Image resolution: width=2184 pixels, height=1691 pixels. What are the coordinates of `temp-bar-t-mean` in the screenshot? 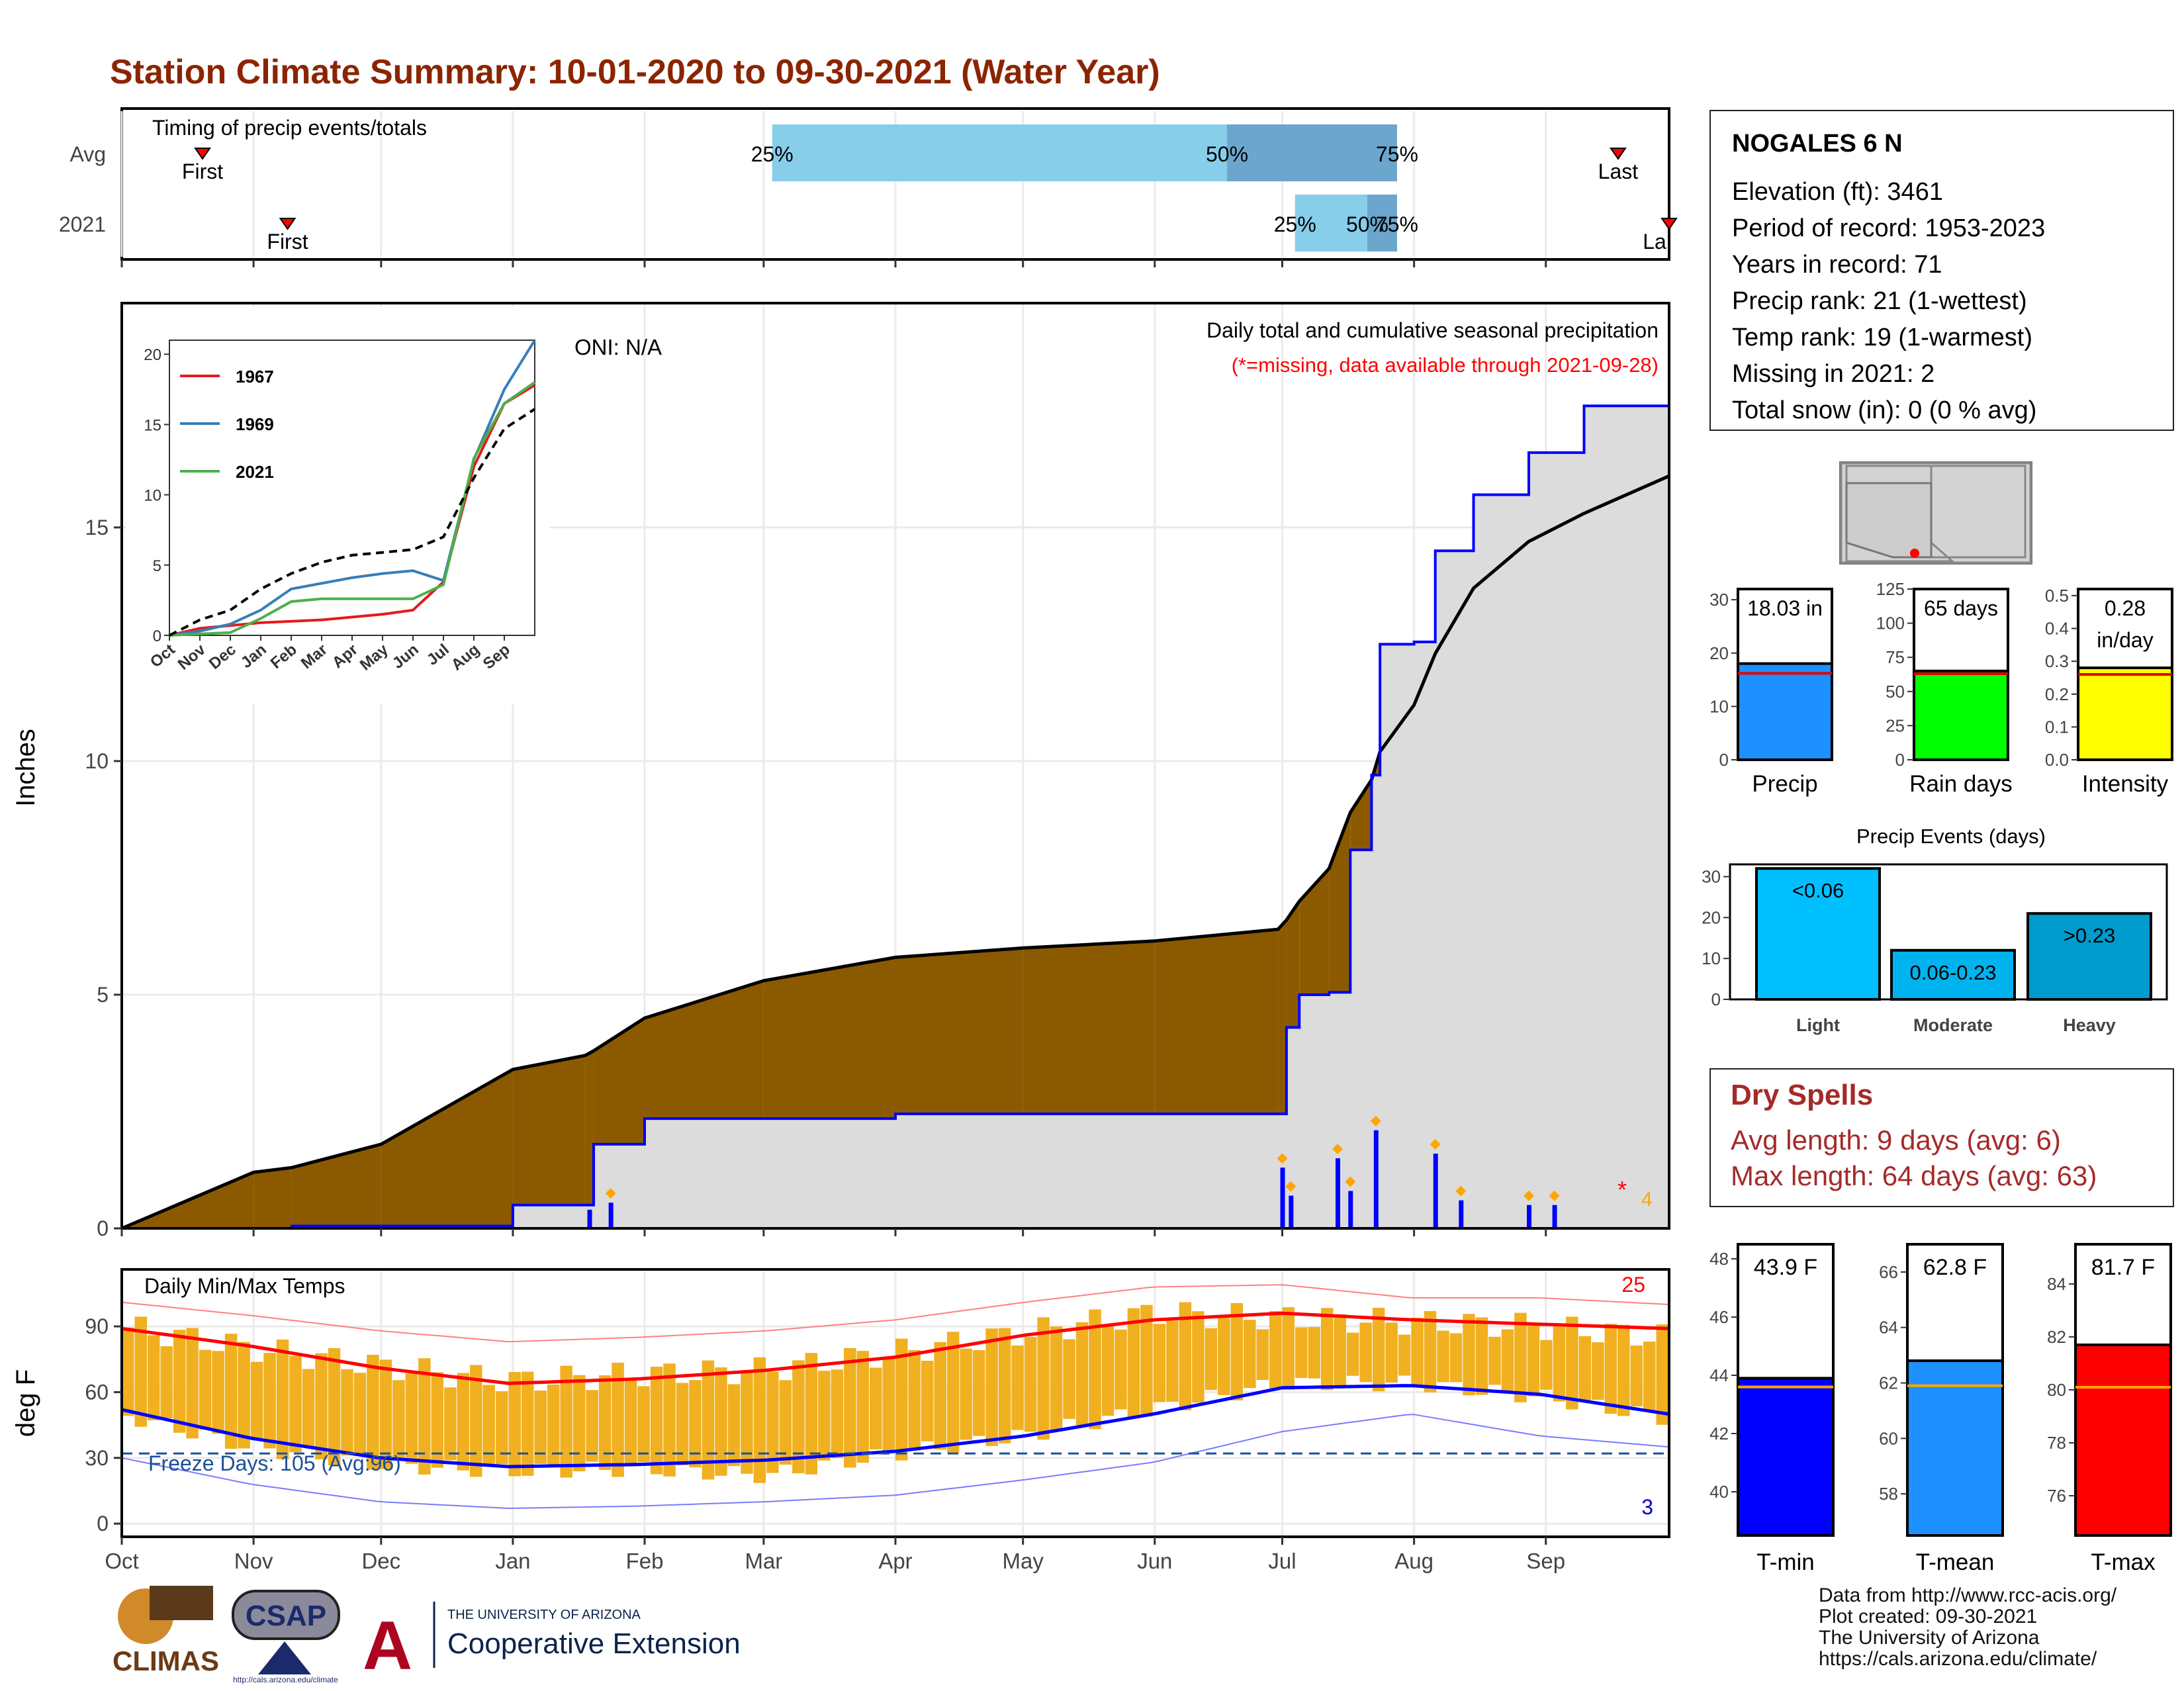 It's located at (1955, 1448).